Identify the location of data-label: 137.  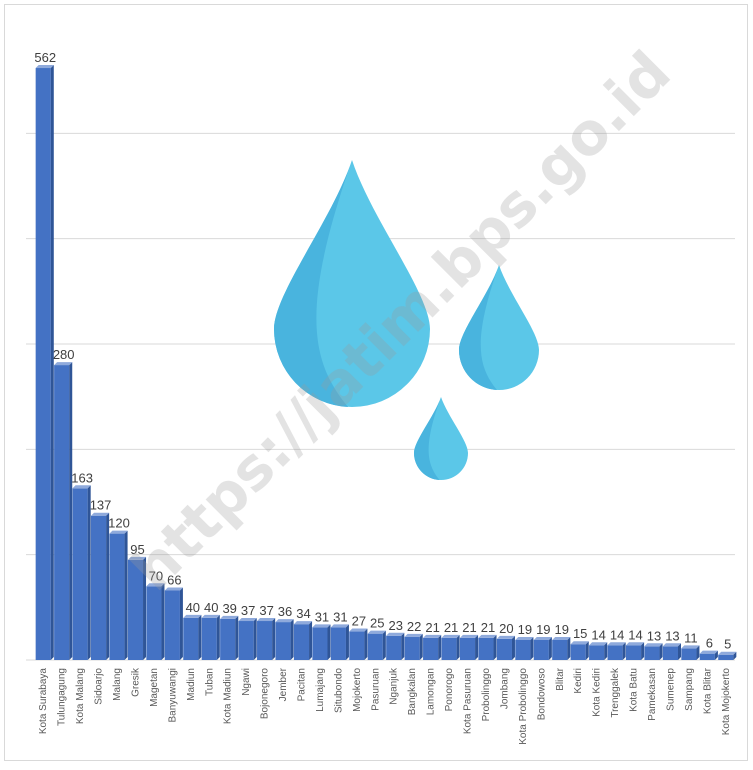
(101, 505).